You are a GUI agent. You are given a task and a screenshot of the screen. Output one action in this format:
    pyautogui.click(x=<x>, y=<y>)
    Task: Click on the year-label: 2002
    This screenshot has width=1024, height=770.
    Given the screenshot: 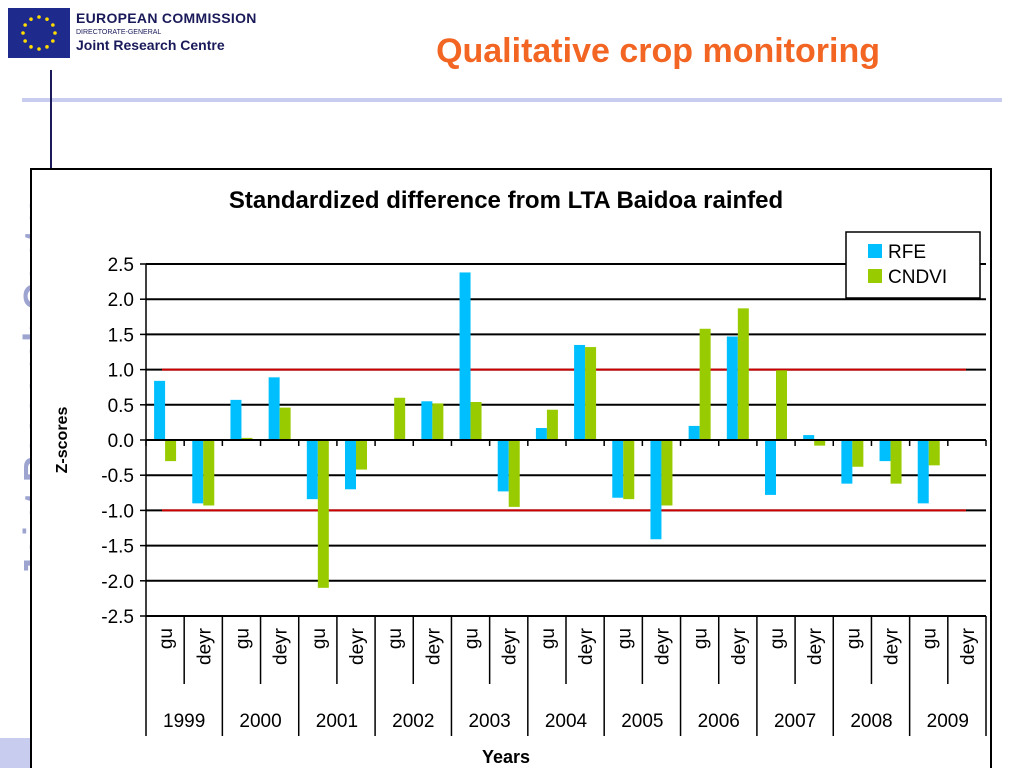 What is the action you would take?
    pyautogui.click(x=413, y=721)
    